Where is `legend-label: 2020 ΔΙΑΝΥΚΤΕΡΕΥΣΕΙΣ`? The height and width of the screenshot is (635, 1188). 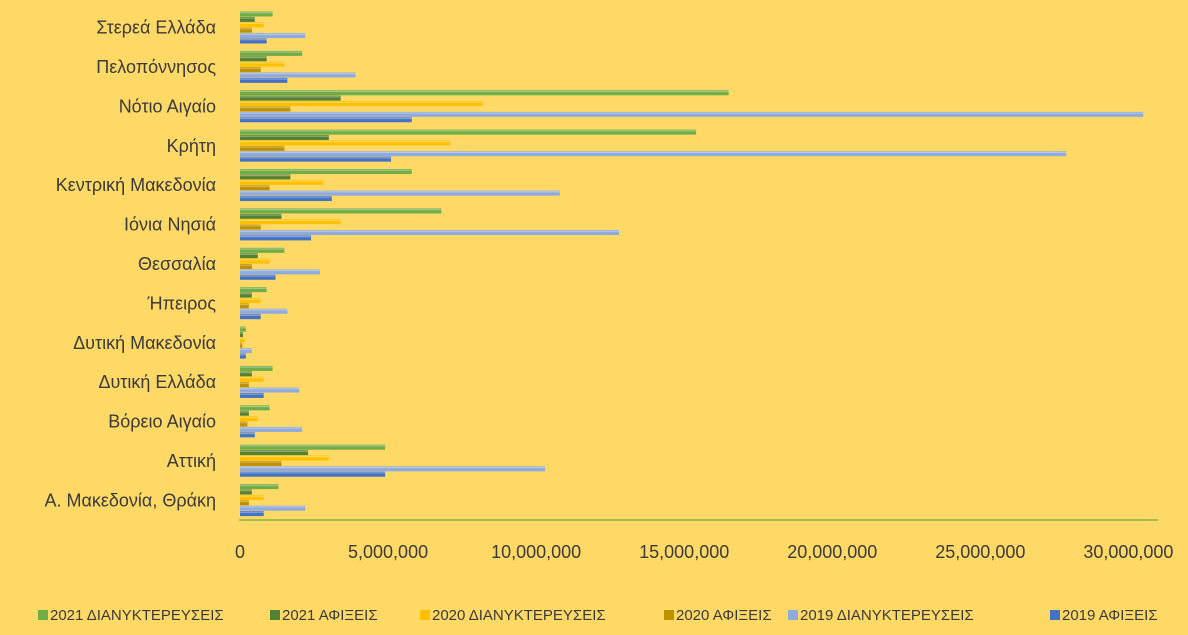
legend-label: 2020 ΔΙΑΝΥΚΤΕΡΕΥΣΕΙΣ is located at coordinates (519, 615).